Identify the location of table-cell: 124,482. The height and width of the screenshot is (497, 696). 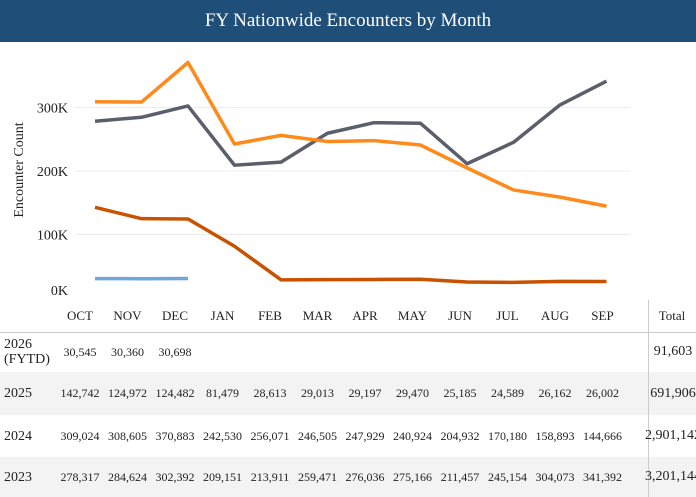
(175, 393).